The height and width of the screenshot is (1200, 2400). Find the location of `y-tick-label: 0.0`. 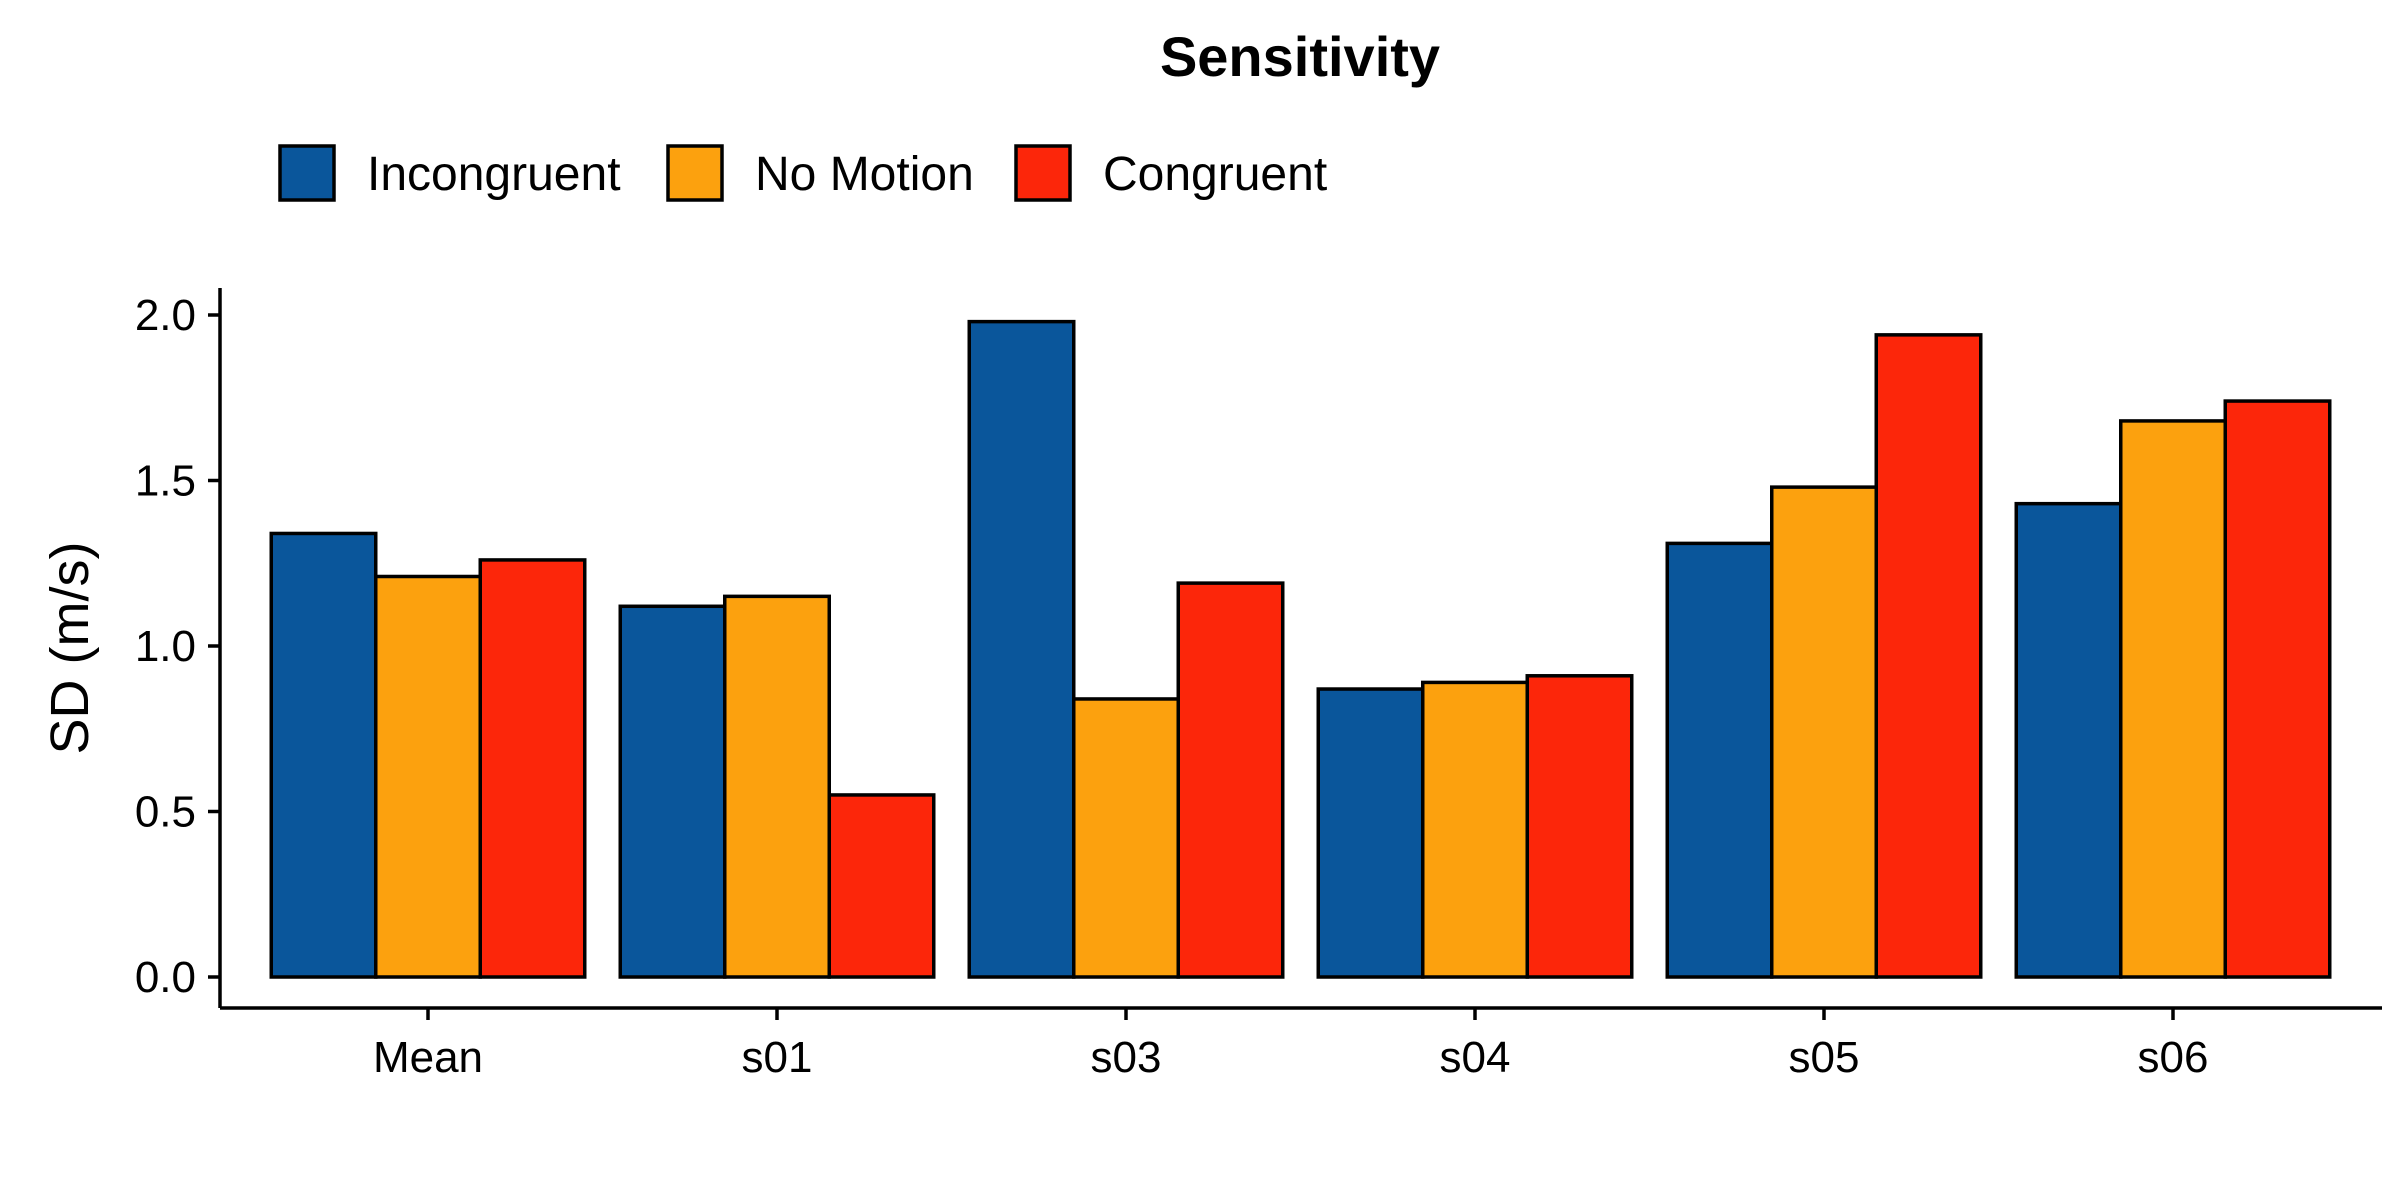

y-tick-label: 0.0 is located at coordinates (165, 977).